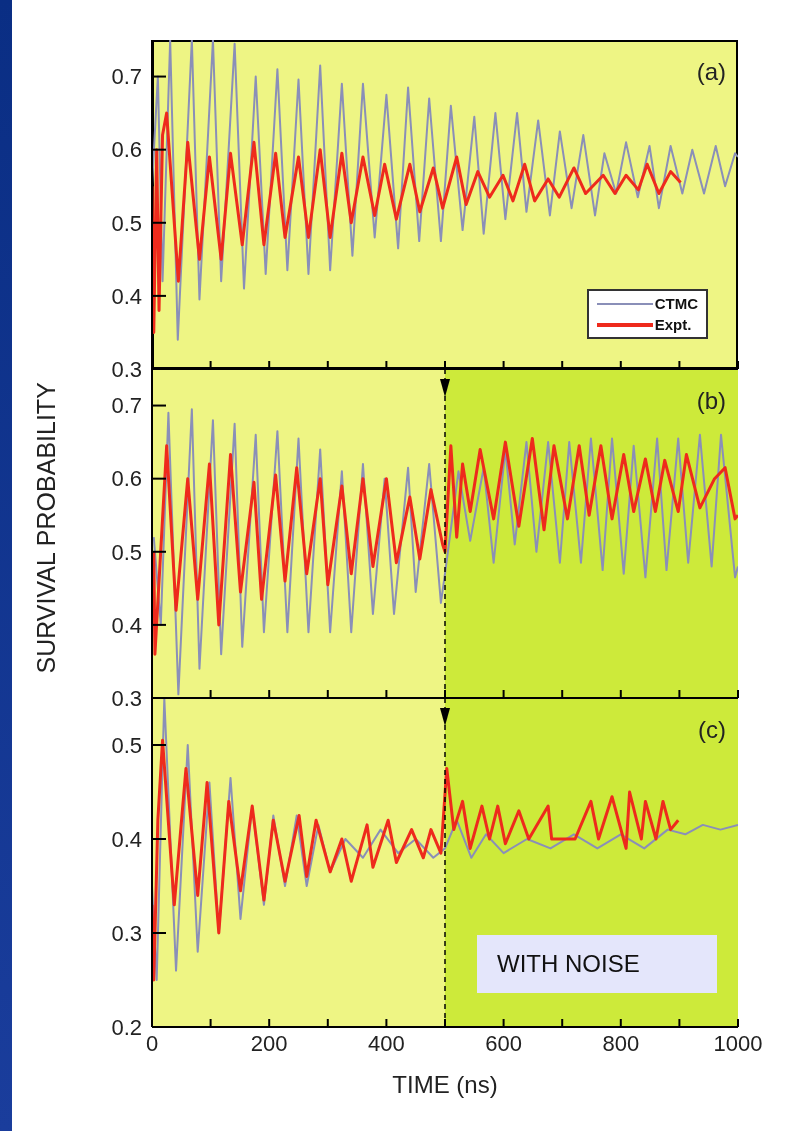  I want to click on x-tick-label: 1000, so click(738, 1043).